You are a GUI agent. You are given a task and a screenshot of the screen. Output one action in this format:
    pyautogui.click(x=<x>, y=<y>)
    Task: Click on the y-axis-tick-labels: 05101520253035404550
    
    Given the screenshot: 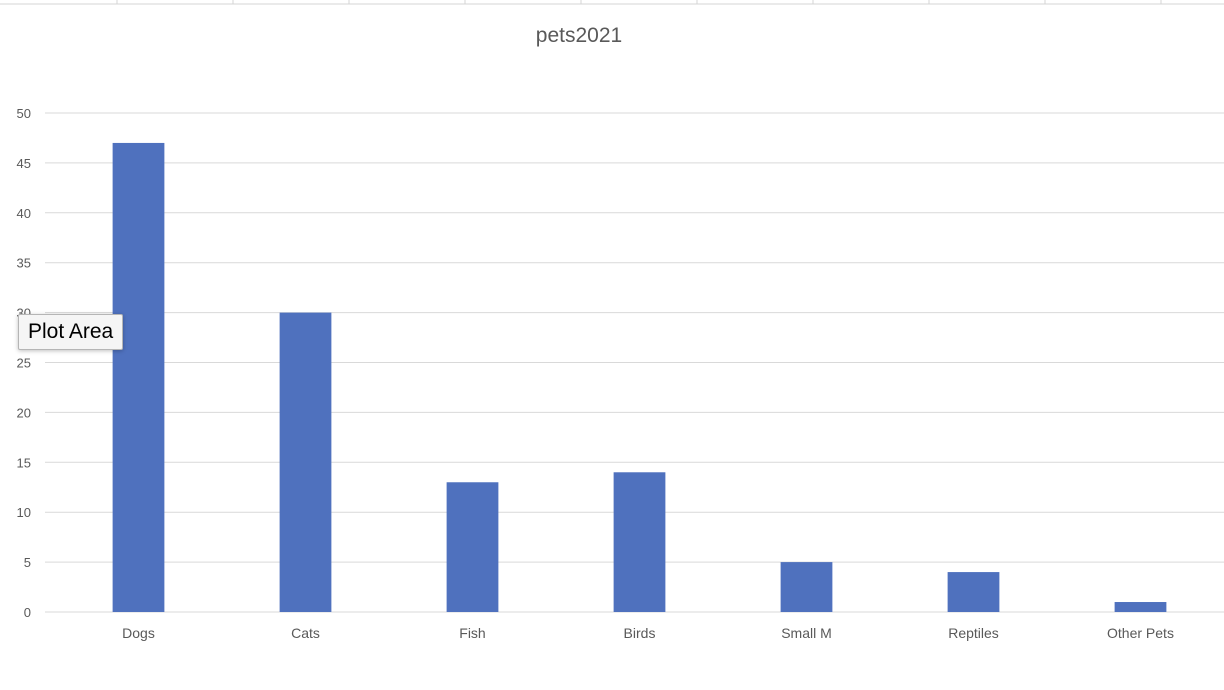 What is the action you would take?
    pyautogui.click(x=24, y=363)
    